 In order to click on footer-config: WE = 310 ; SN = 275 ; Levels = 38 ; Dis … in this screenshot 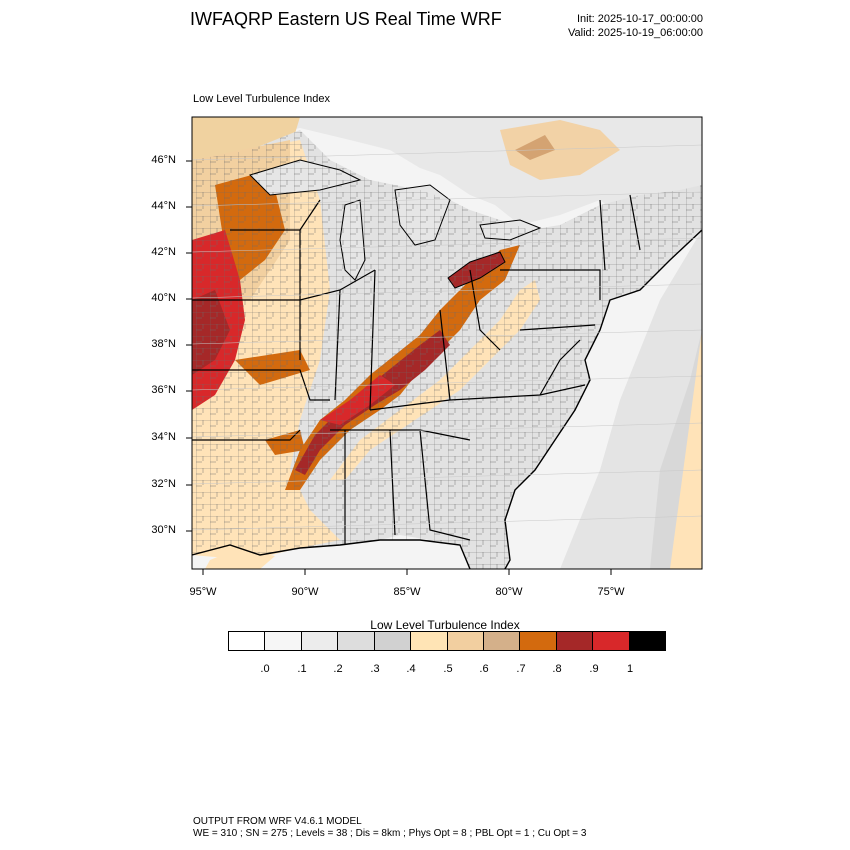, I will do `click(390, 833)`.